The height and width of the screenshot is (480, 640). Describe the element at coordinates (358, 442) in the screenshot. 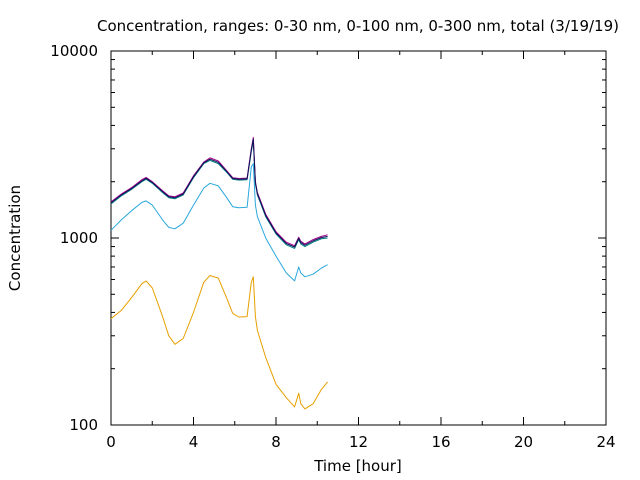

I see `x-tick-label: 12` at that location.